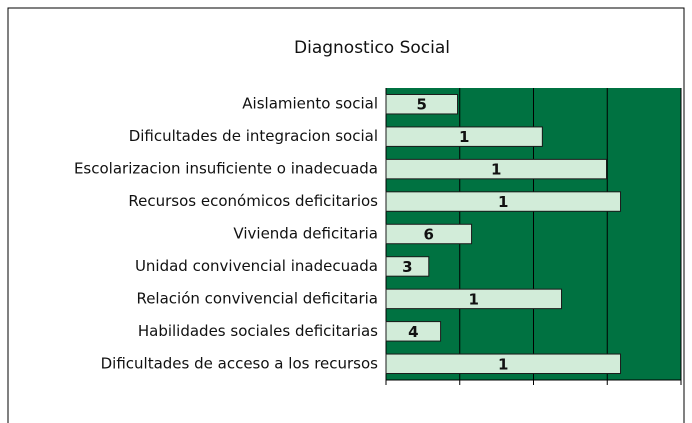 The height and width of the screenshot is (423, 692). Describe the element at coordinates (256, 266) in the screenshot. I see `y-tick-label: Unidad convivencial inadecuada` at that location.